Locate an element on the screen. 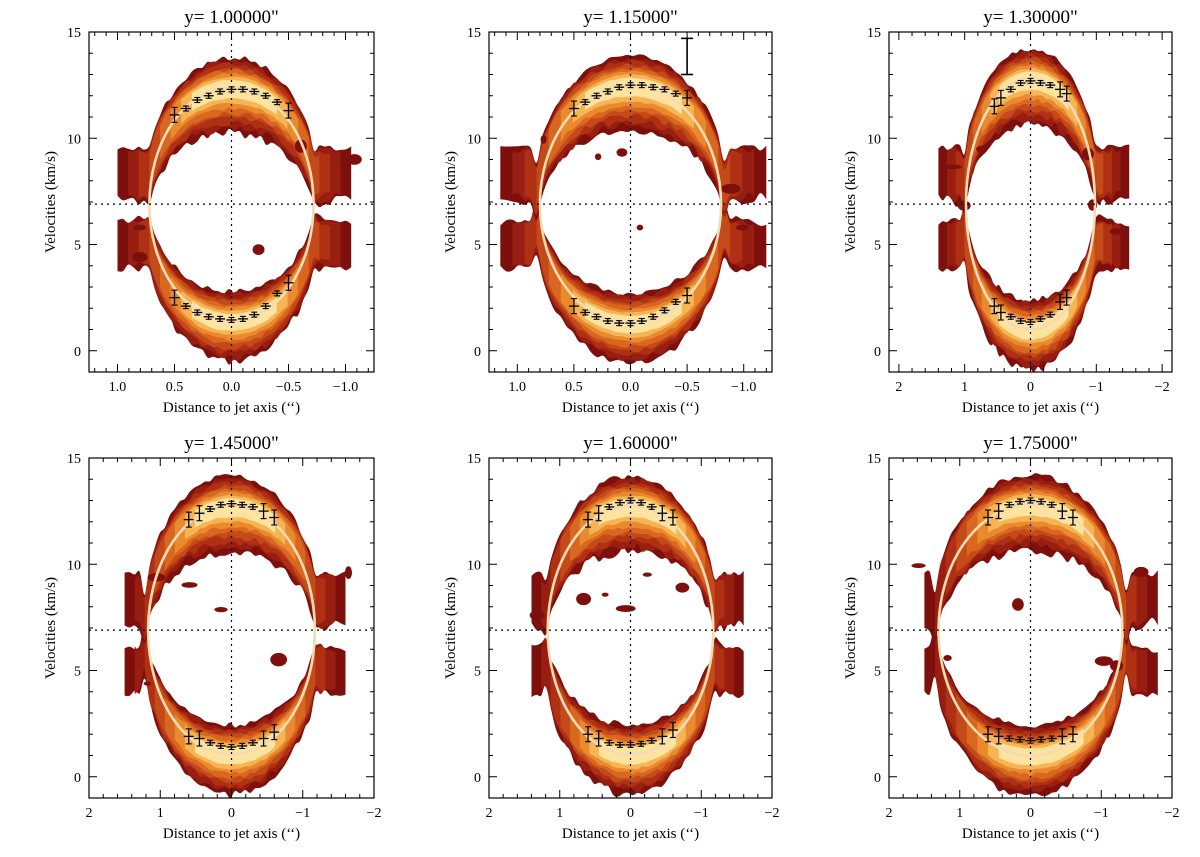 The width and height of the screenshot is (1200, 857). x-tick-label: −1 is located at coordinates (1101, 813).